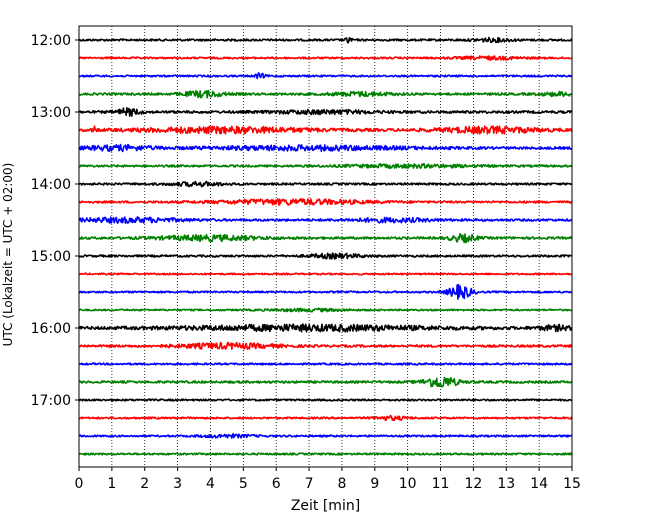  What do you see at coordinates (341, 484) in the screenshot?
I see `x-tick-label: 8` at bounding box center [341, 484].